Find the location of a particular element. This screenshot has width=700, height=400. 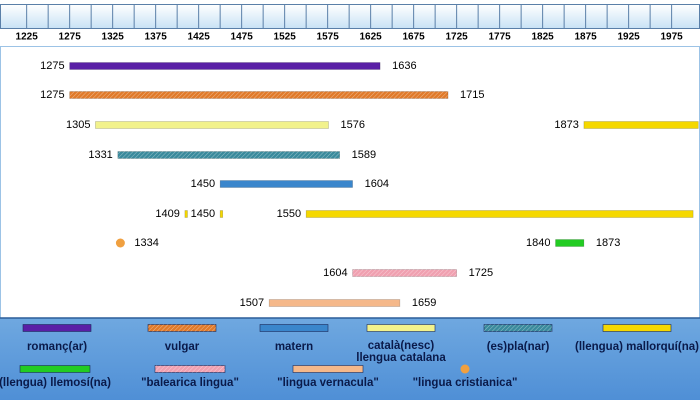

start-label: 1604 is located at coordinates (335, 273).